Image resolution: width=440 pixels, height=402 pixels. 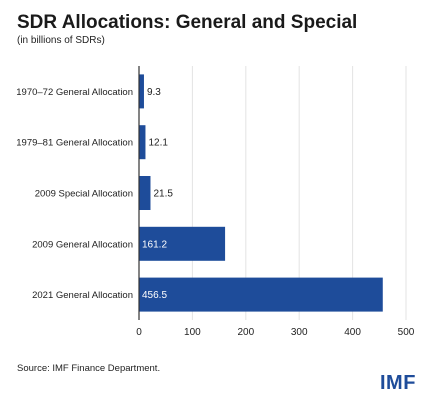 What do you see at coordinates (158, 143) in the screenshot?
I see `value-label: 12.1` at bounding box center [158, 143].